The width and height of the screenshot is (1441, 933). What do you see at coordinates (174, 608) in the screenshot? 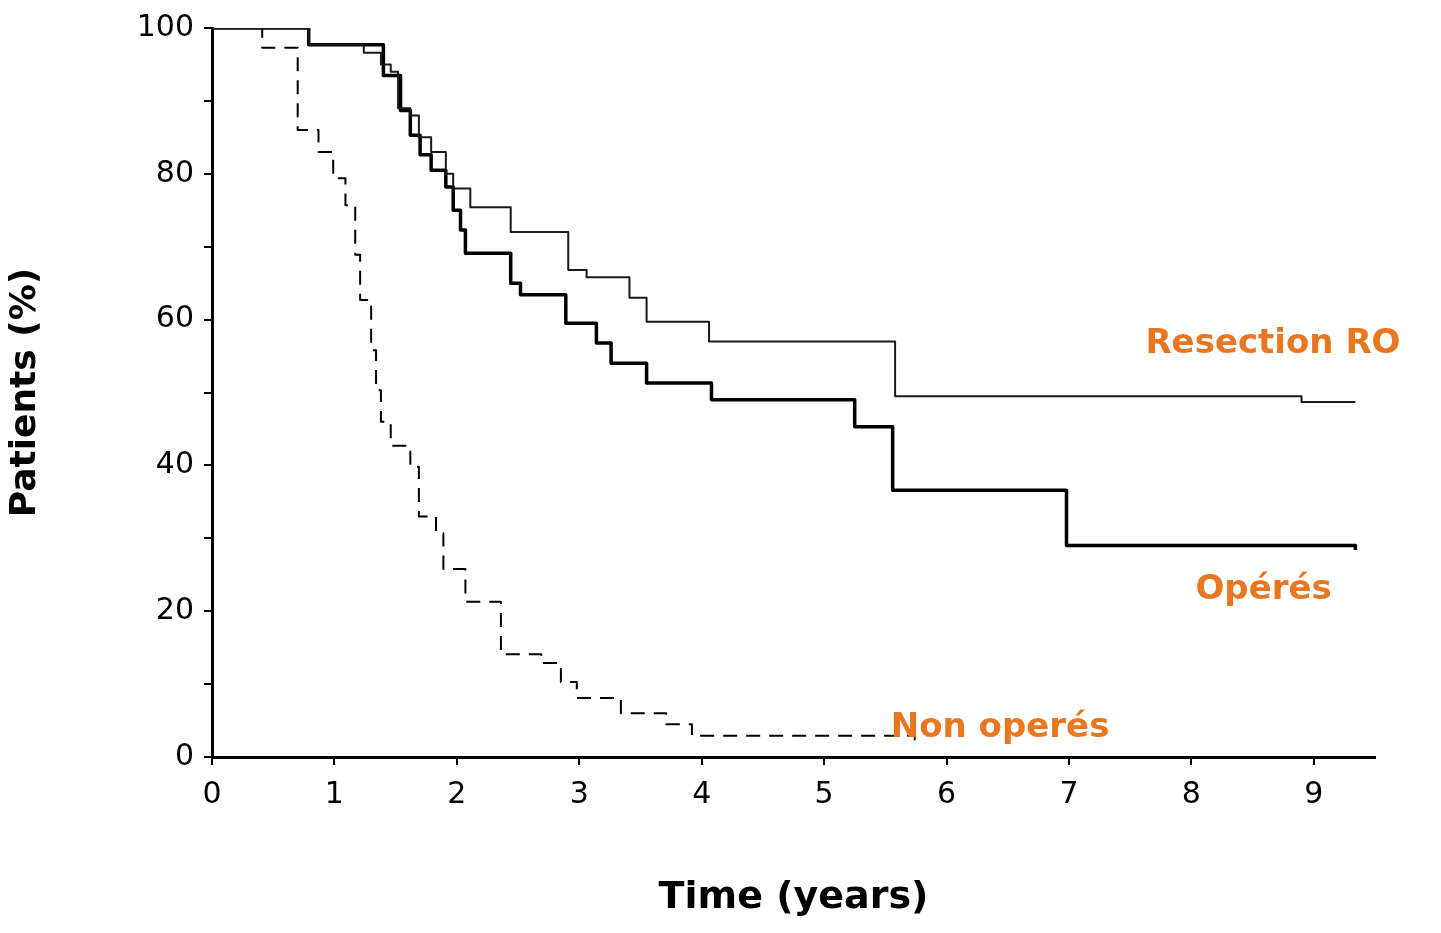
I see `y-tick-label: 20` at bounding box center [174, 608].